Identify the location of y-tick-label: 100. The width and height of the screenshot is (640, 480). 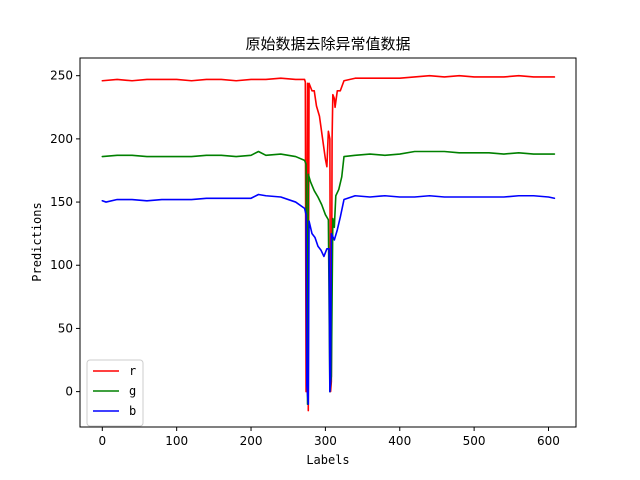
(61, 265).